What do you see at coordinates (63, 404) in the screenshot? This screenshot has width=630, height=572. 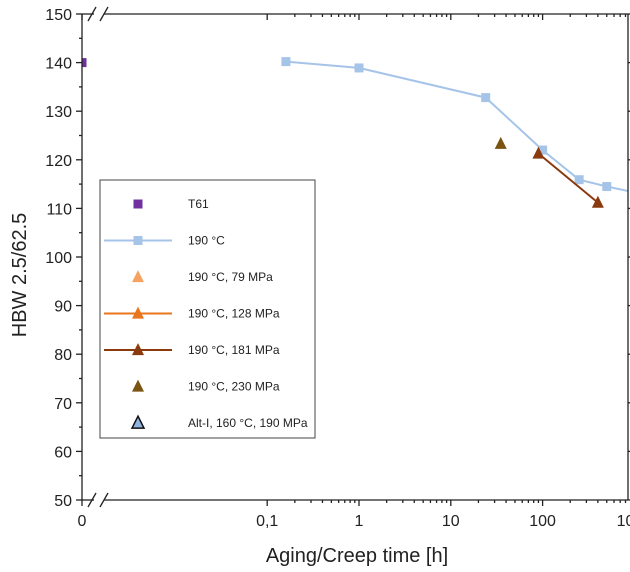 I see `y-tick-label: 70` at bounding box center [63, 404].